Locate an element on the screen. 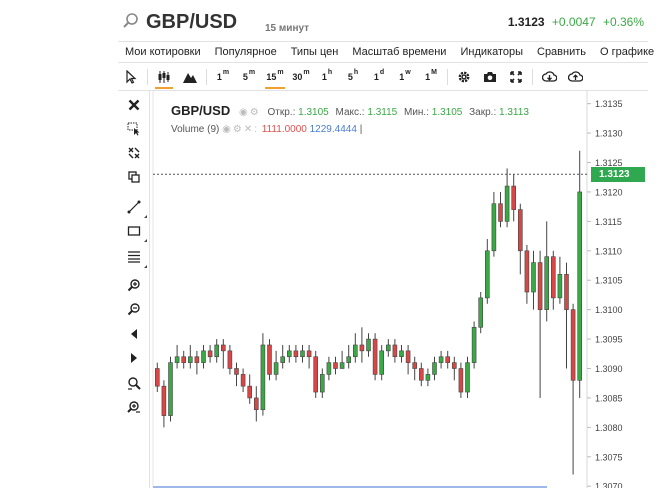  last-price: 1.3123 is located at coordinates (526, 22).